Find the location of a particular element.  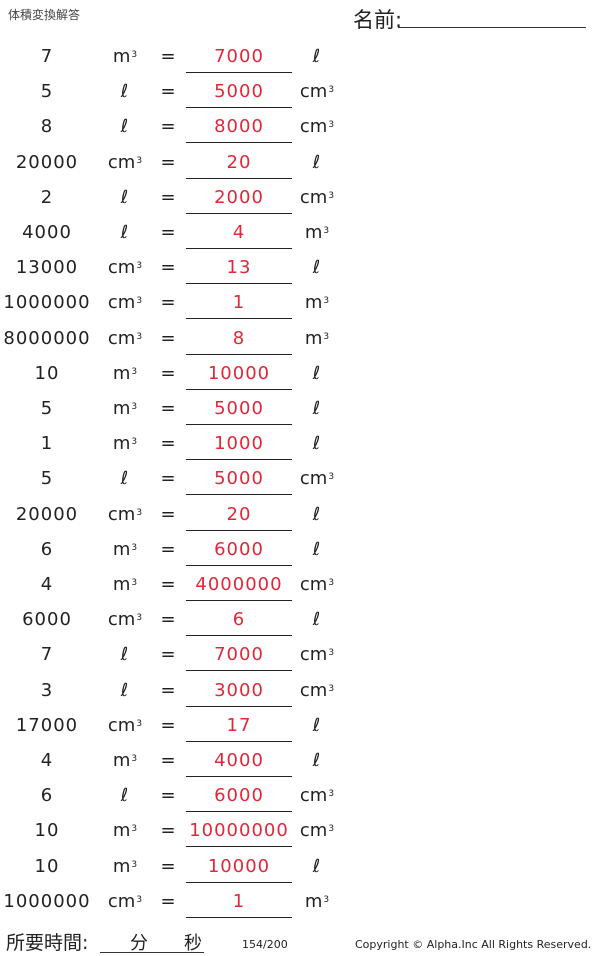

problem-row: 1 m3 = 1000 ℓ is located at coordinates (300, 444).